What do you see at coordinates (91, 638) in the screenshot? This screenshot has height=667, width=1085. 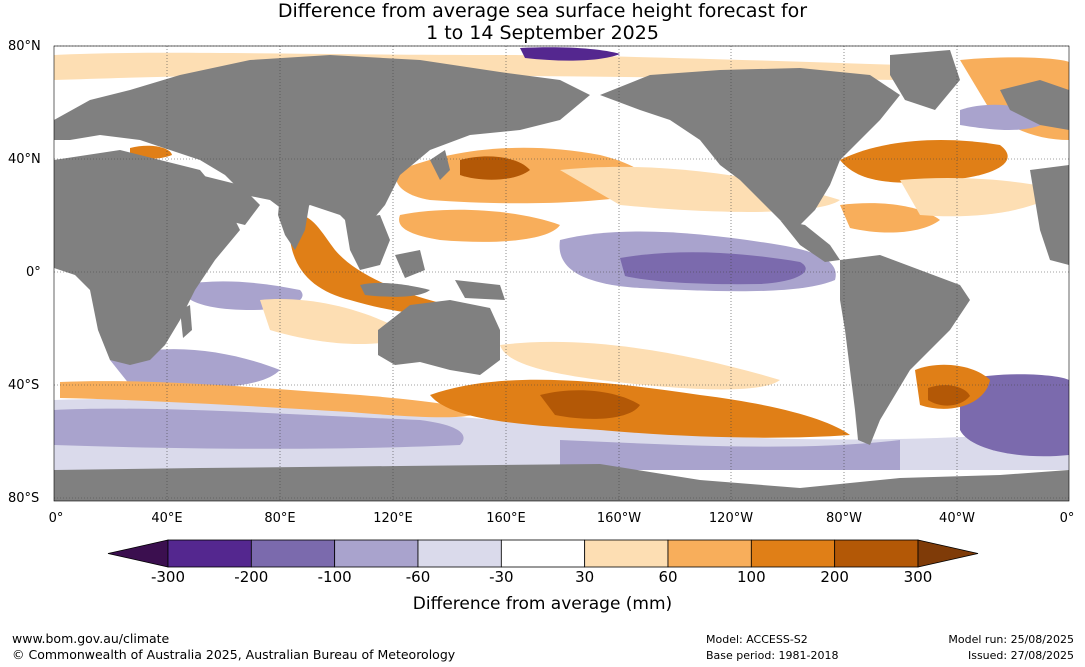 I see `footer-website: www.bom.gov.au/climate` at bounding box center [91, 638].